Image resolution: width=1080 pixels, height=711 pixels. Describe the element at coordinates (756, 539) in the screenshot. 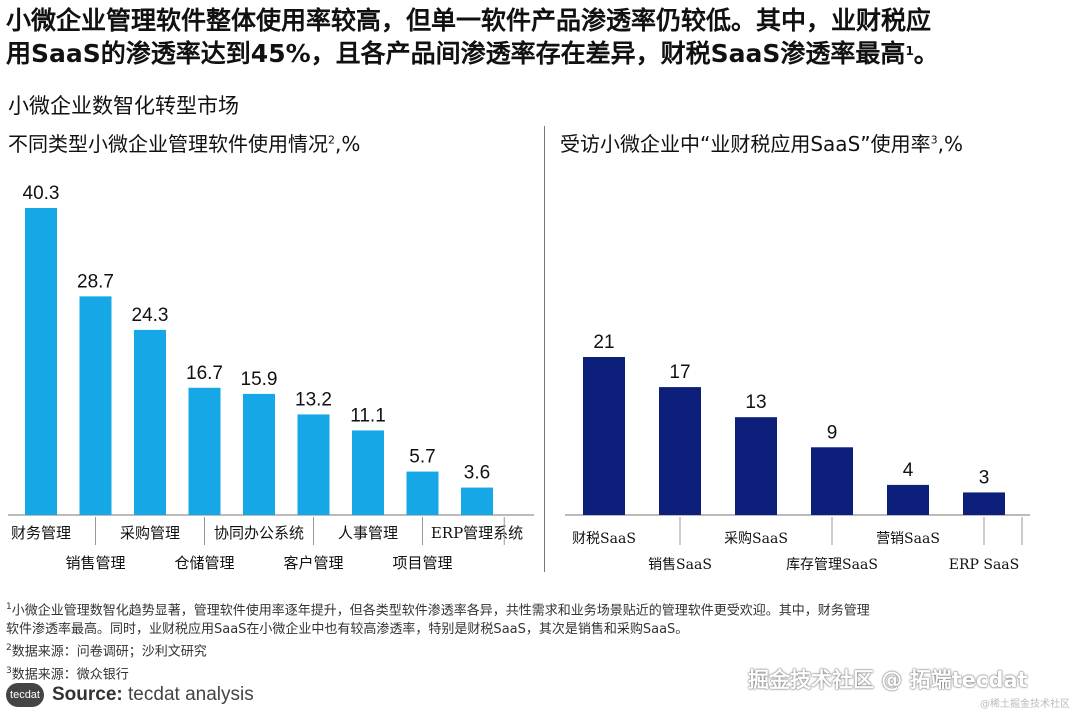

I see `category-label: 采购SaaS` at that location.